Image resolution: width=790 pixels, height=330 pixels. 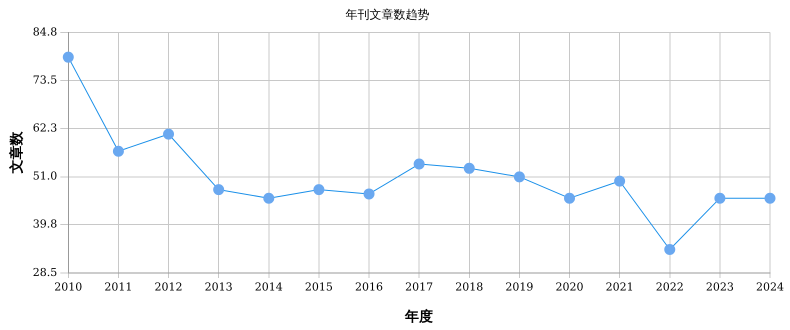 I want to click on x-axis-title: 年度, so click(x=419, y=317).